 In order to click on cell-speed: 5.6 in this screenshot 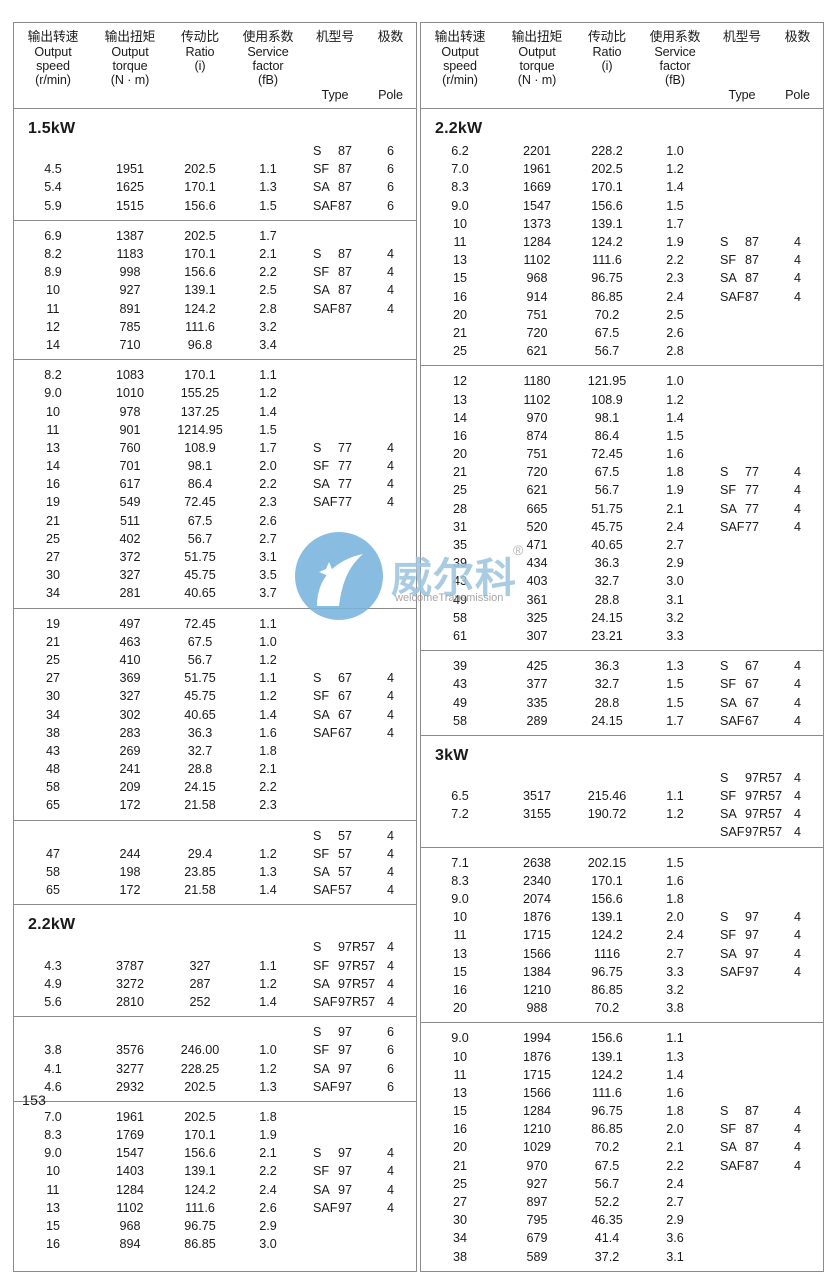, I will do `click(53, 1001)`.